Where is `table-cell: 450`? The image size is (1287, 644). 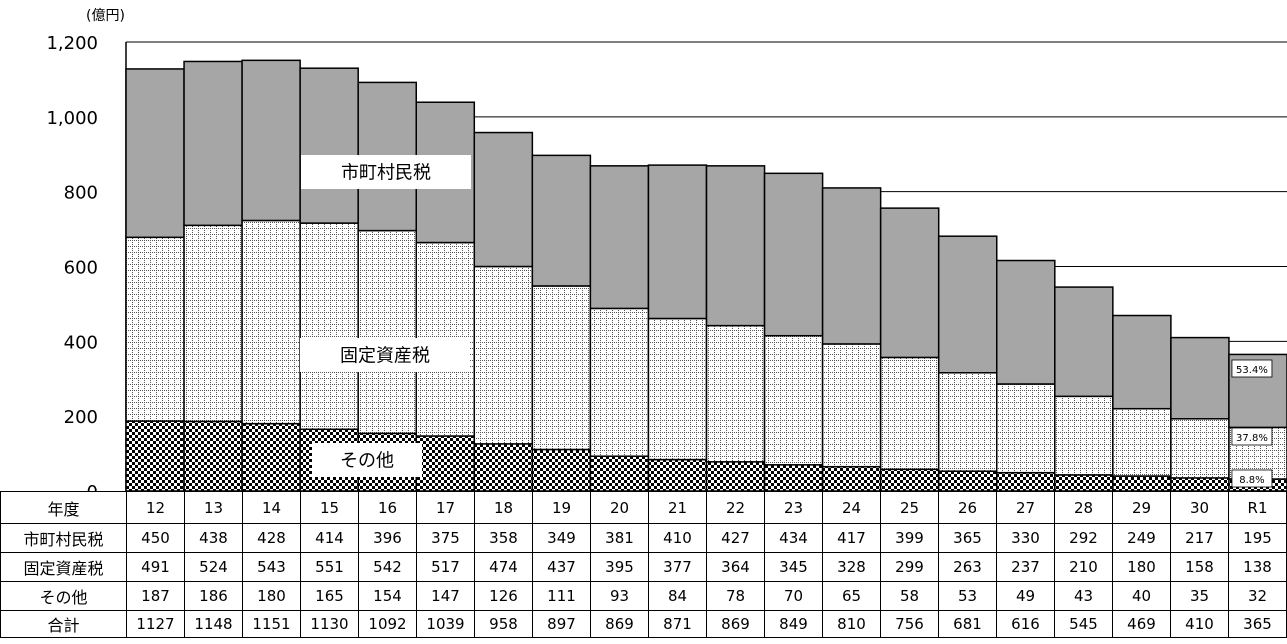 table-cell: 450 is located at coordinates (155, 538).